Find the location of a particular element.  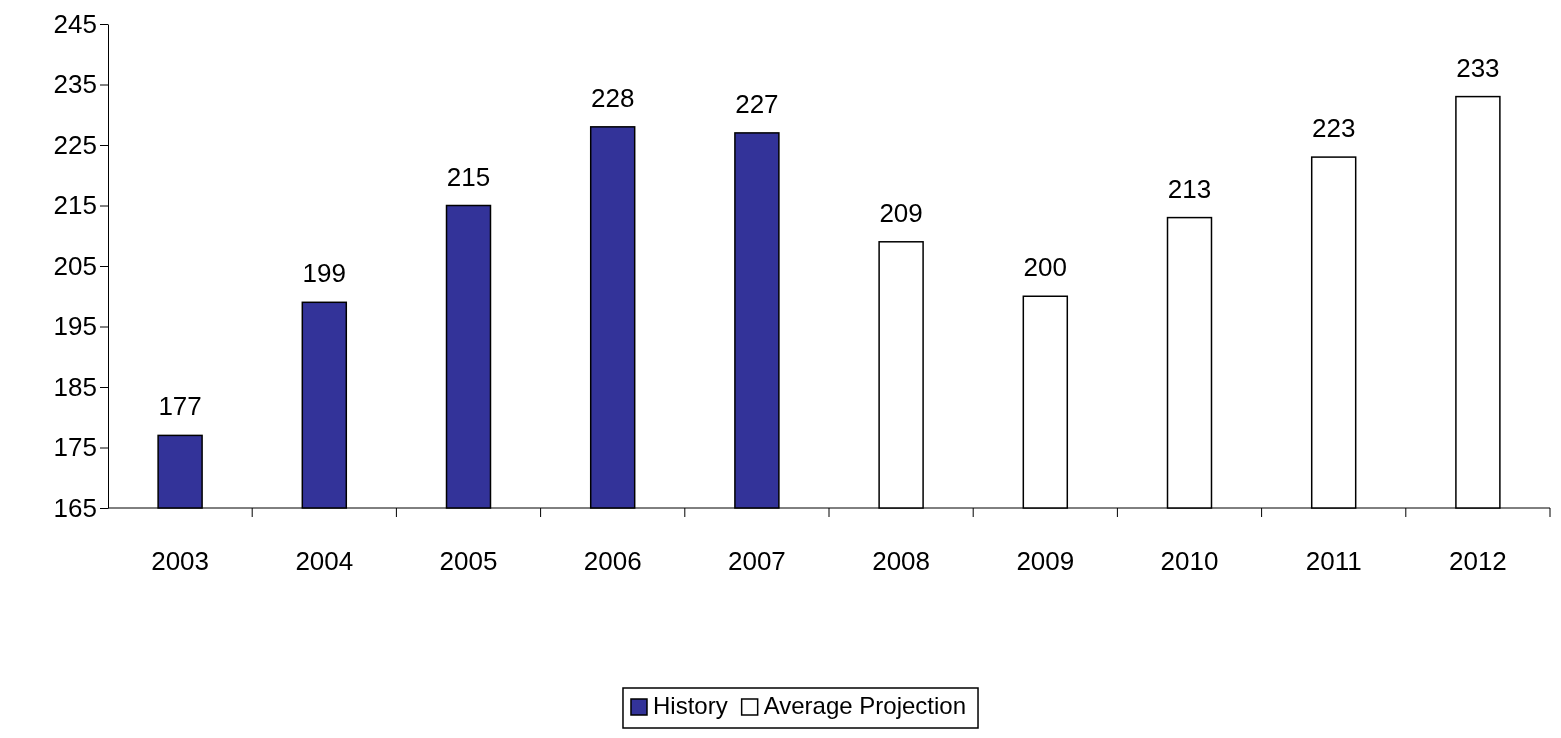

y-tick-label: 205 is located at coordinates (75, 265).